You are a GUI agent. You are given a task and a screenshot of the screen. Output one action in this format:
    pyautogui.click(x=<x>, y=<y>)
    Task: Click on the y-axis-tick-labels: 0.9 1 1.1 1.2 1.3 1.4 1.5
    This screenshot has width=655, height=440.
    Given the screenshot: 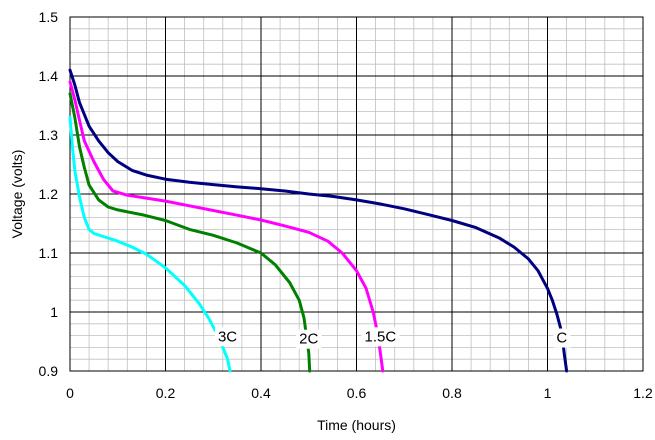 What is the action you would take?
    pyautogui.click(x=49, y=194)
    